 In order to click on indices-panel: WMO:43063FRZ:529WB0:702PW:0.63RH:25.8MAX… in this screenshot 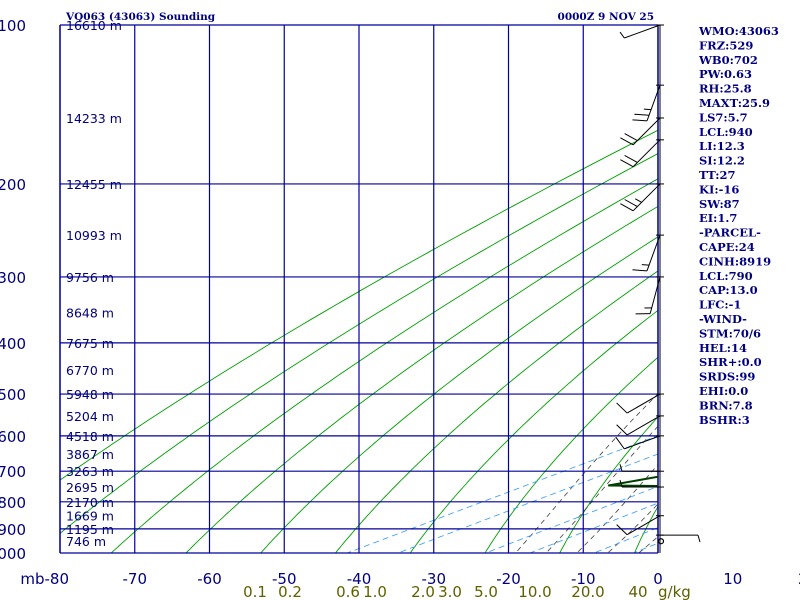, I will do `click(738, 225)`.